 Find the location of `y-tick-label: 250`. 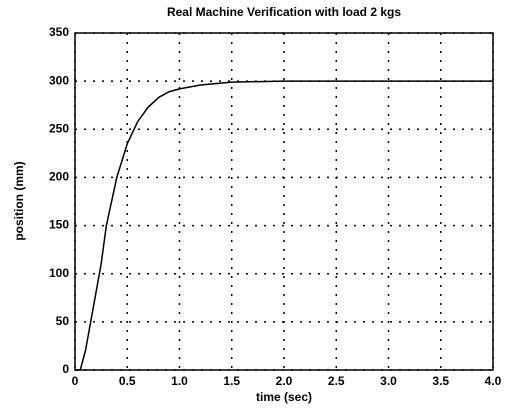

y-tick-label: 250 is located at coordinates (59, 128).